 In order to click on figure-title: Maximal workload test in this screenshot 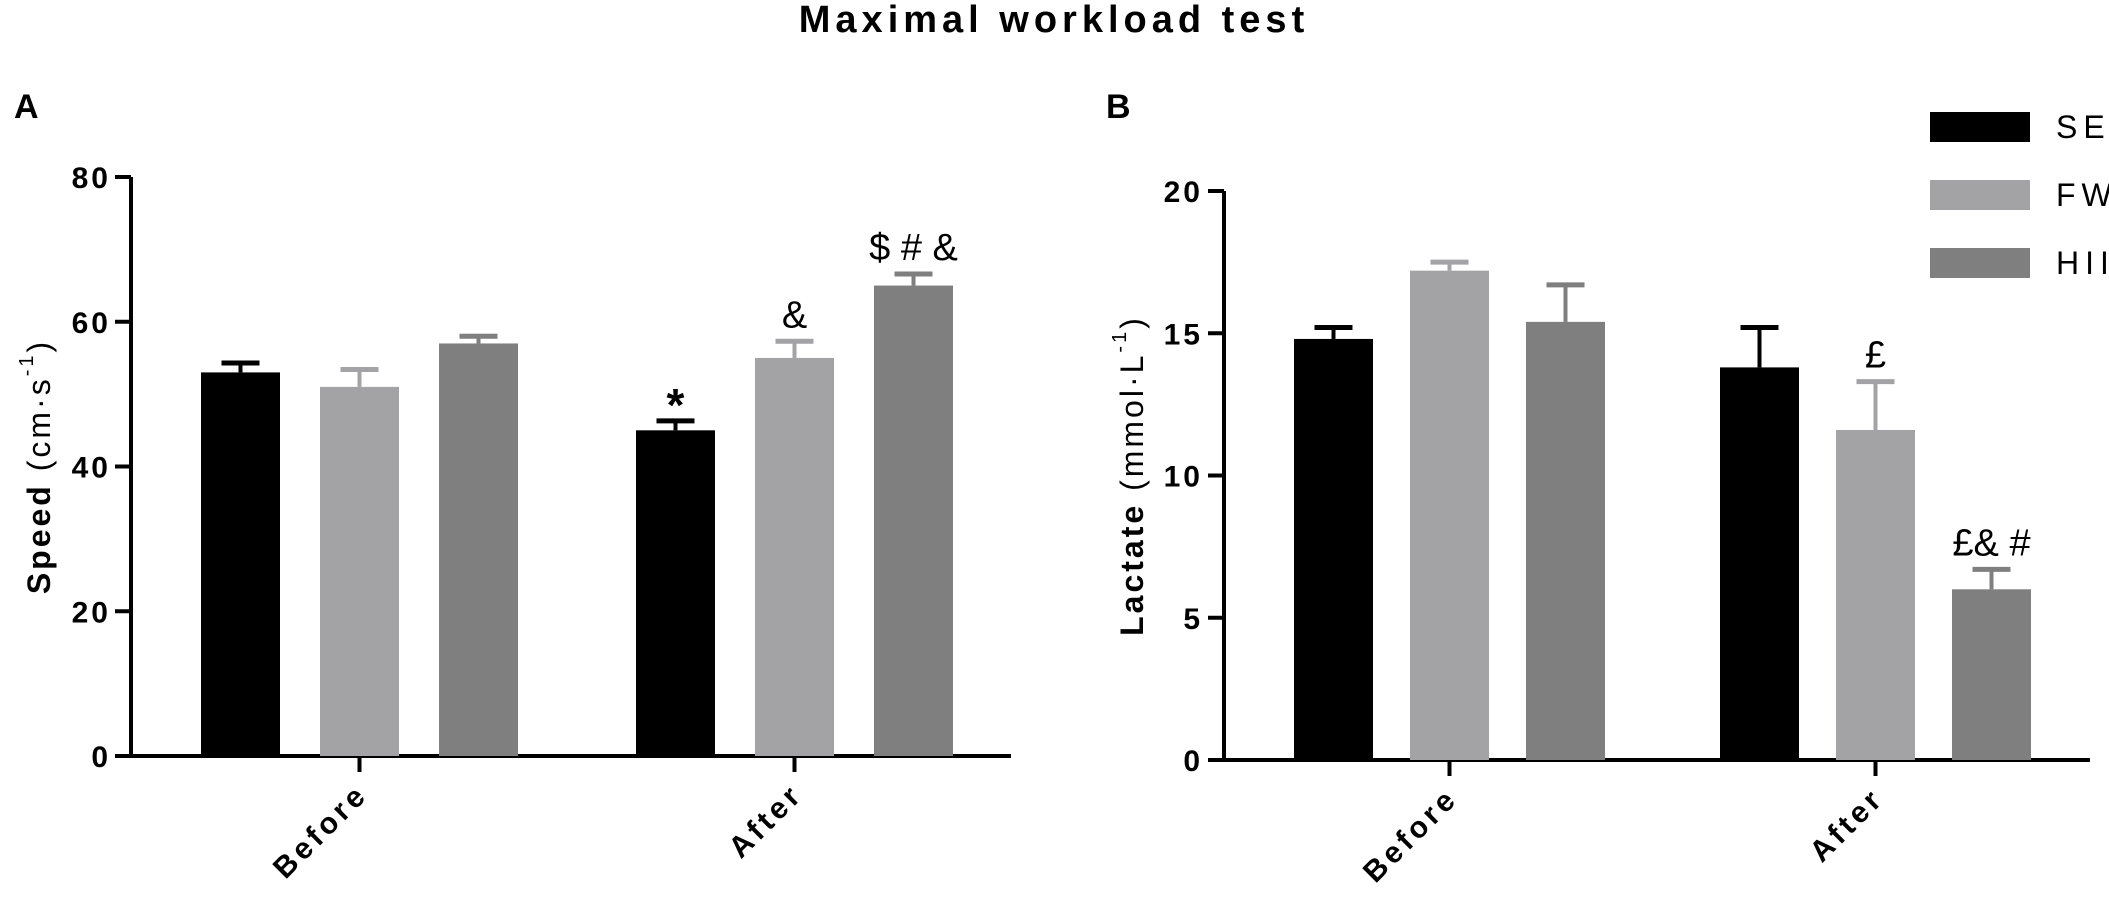, I will do `click(1054, 20)`.